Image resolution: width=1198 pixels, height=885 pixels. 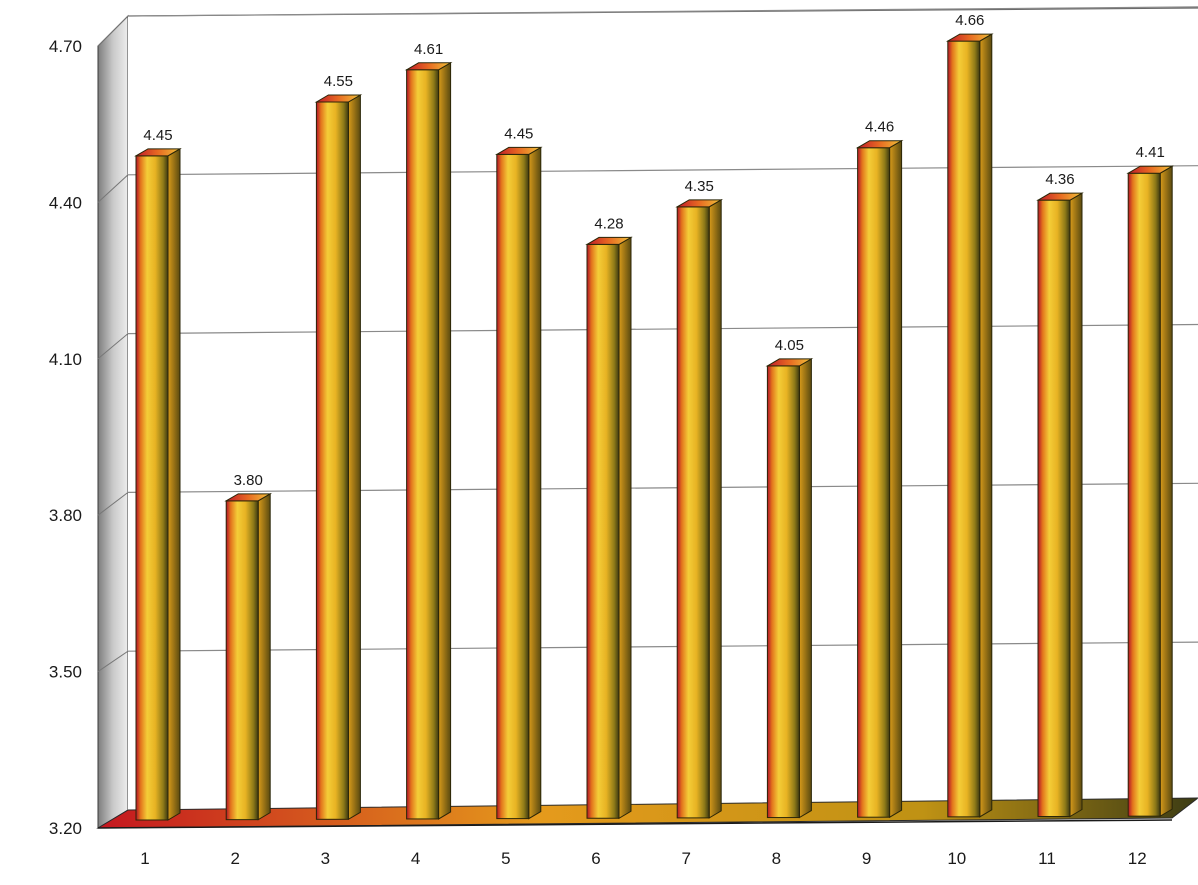 What do you see at coordinates (608, 223) in the screenshot?
I see `data-label: 4.28` at bounding box center [608, 223].